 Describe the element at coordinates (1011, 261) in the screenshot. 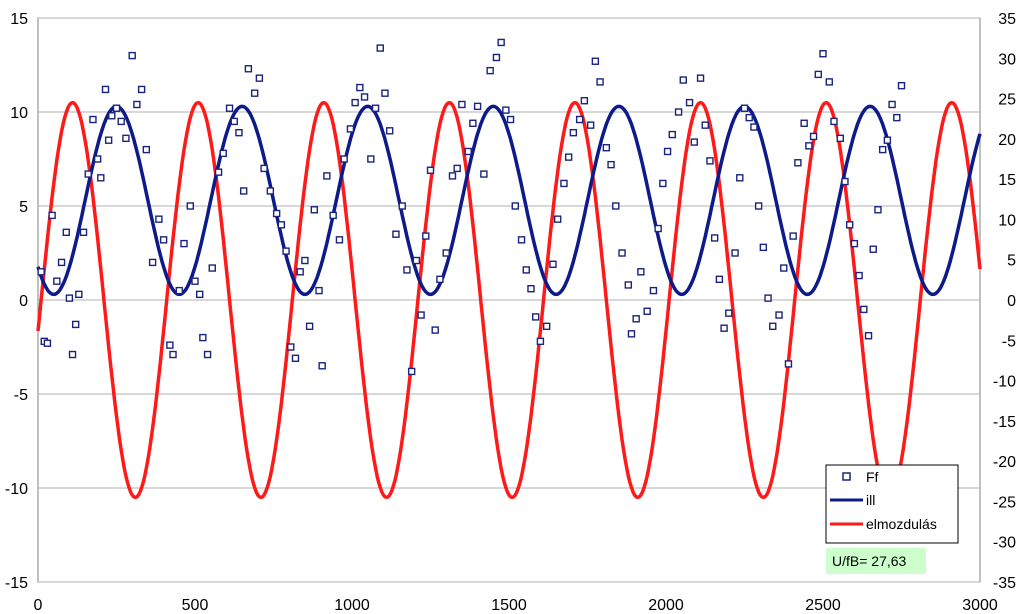

I see `right-tick-label: 5` at that location.